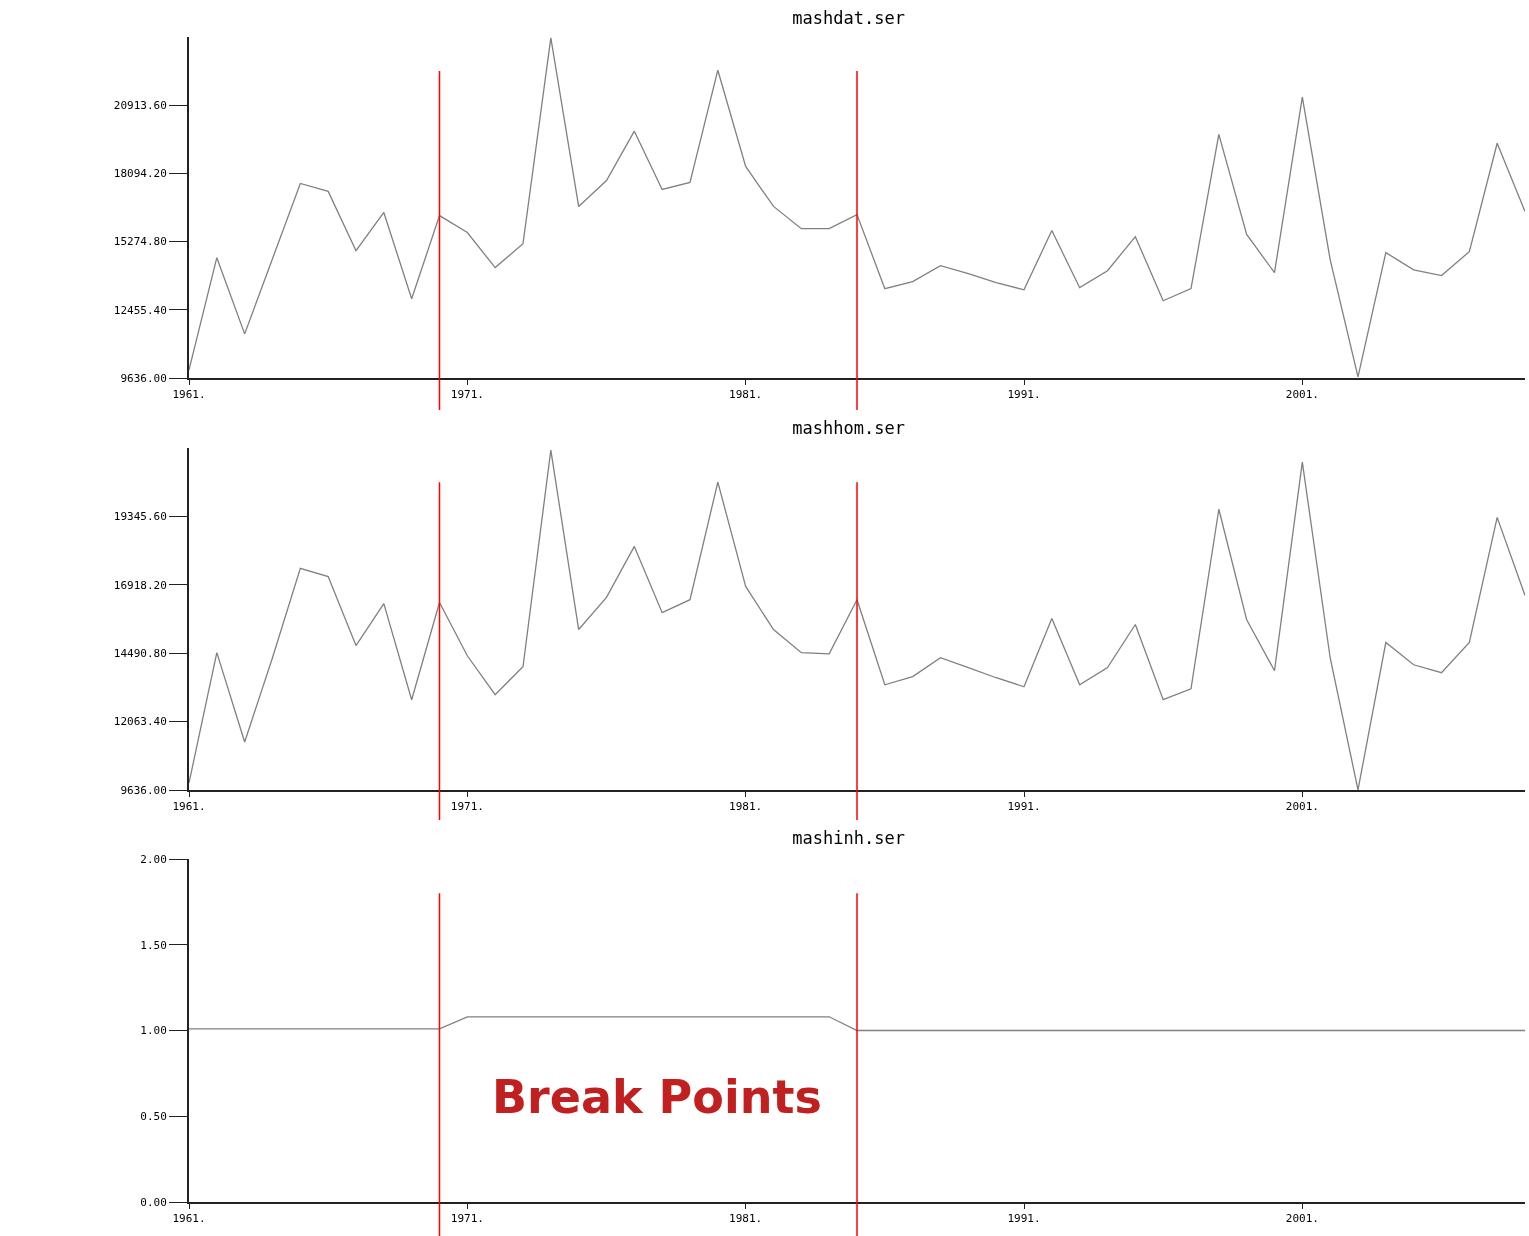  What do you see at coordinates (140, 242) in the screenshot?
I see `y-tick-label: 15274.80` at bounding box center [140, 242].